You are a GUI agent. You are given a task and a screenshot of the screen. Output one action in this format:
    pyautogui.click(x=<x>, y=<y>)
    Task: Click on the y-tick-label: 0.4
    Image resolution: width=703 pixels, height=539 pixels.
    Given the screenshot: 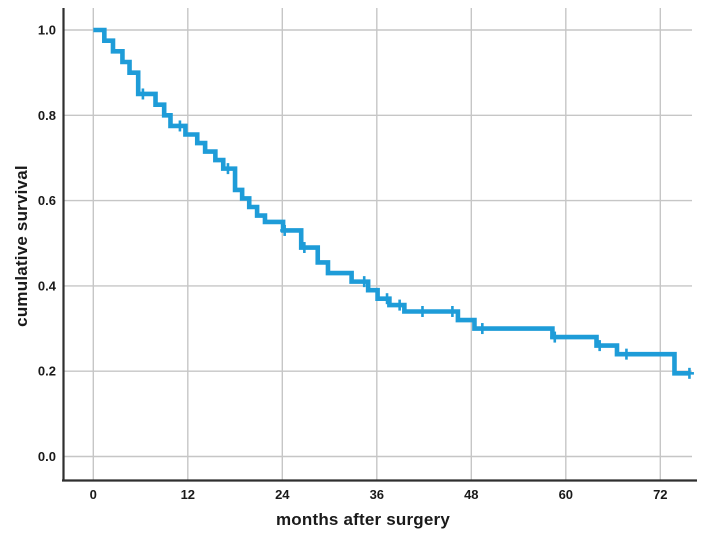 What is the action you would take?
    pyautogui.click(x=47, y=285)
    